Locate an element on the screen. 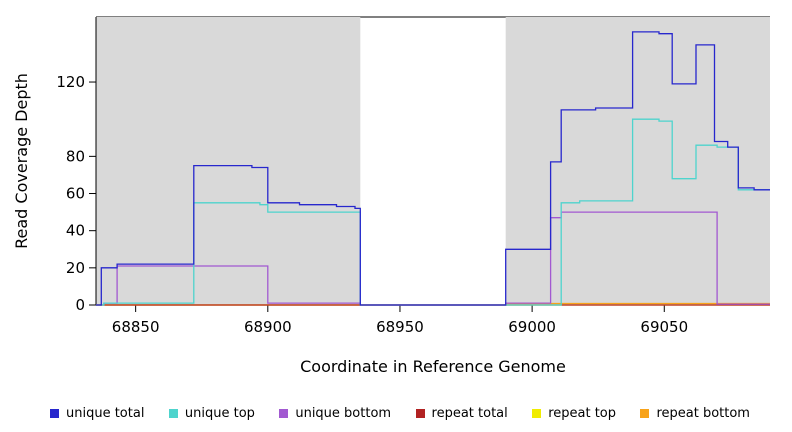 The image size is (792, 432). y-axis-title: Read Coverage Depth is located at coordinates (21, 161).